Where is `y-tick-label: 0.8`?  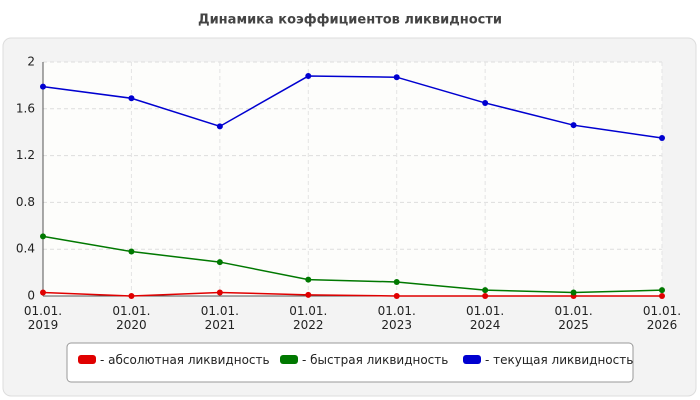 y-tick-label: 0.8 is located at coordinates (25, 202).